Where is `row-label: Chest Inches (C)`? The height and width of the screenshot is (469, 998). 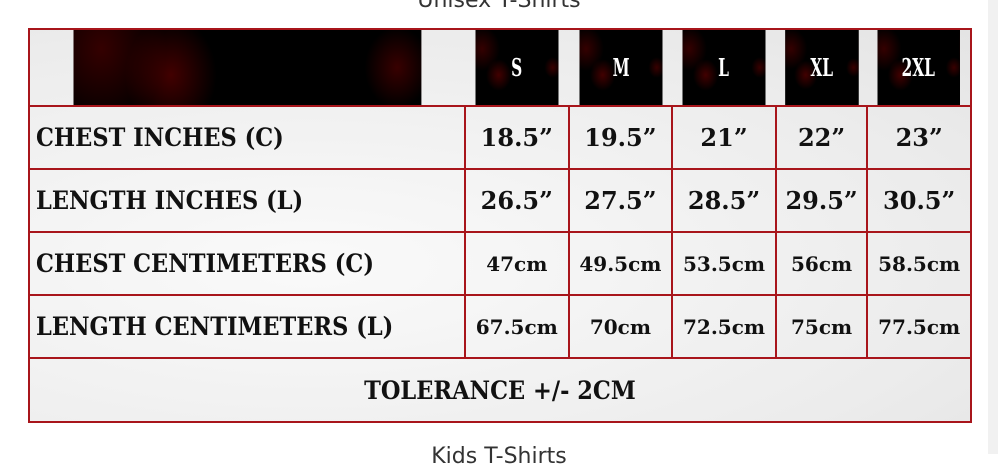 row-label: Chest Inches (C) is located at coordinates (247, 137).